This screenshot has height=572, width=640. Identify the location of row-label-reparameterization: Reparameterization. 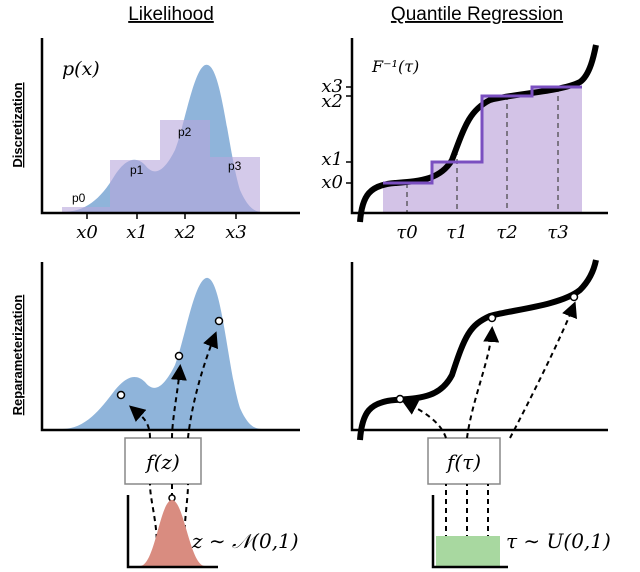
(17, 355).